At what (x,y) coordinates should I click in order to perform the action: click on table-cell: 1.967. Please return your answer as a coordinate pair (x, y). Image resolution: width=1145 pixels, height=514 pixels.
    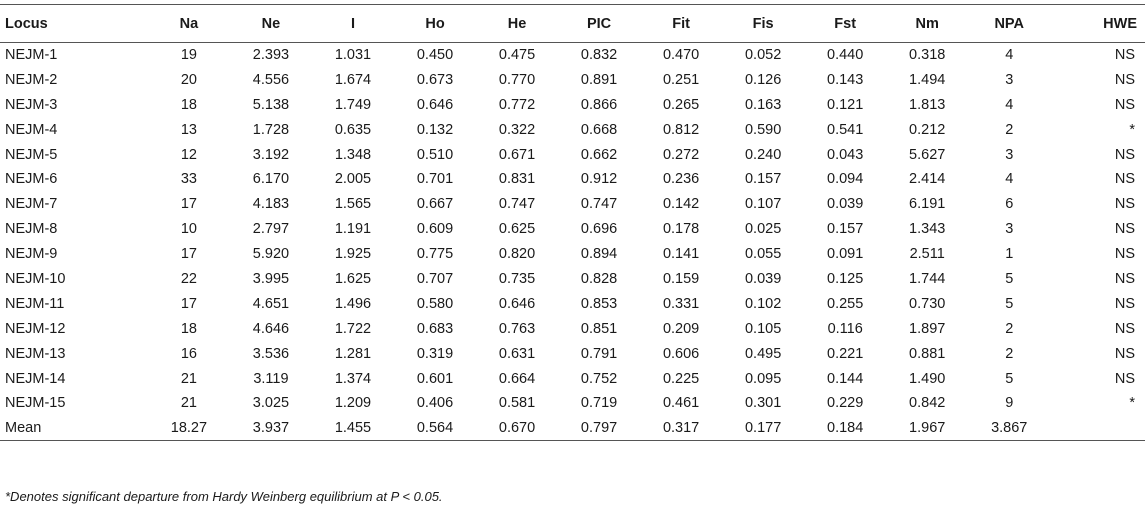
    Looking at the image, I should click on (927, 428).